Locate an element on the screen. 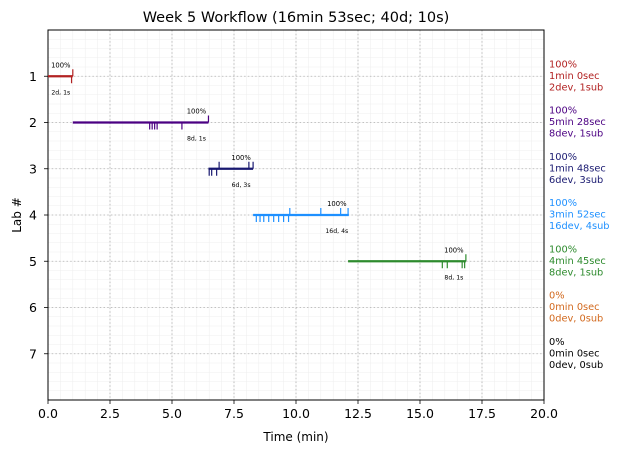 The height and width of the screenshot is (457, 627). x-axis-label: Time (min) is located at coordinates (295, 437).